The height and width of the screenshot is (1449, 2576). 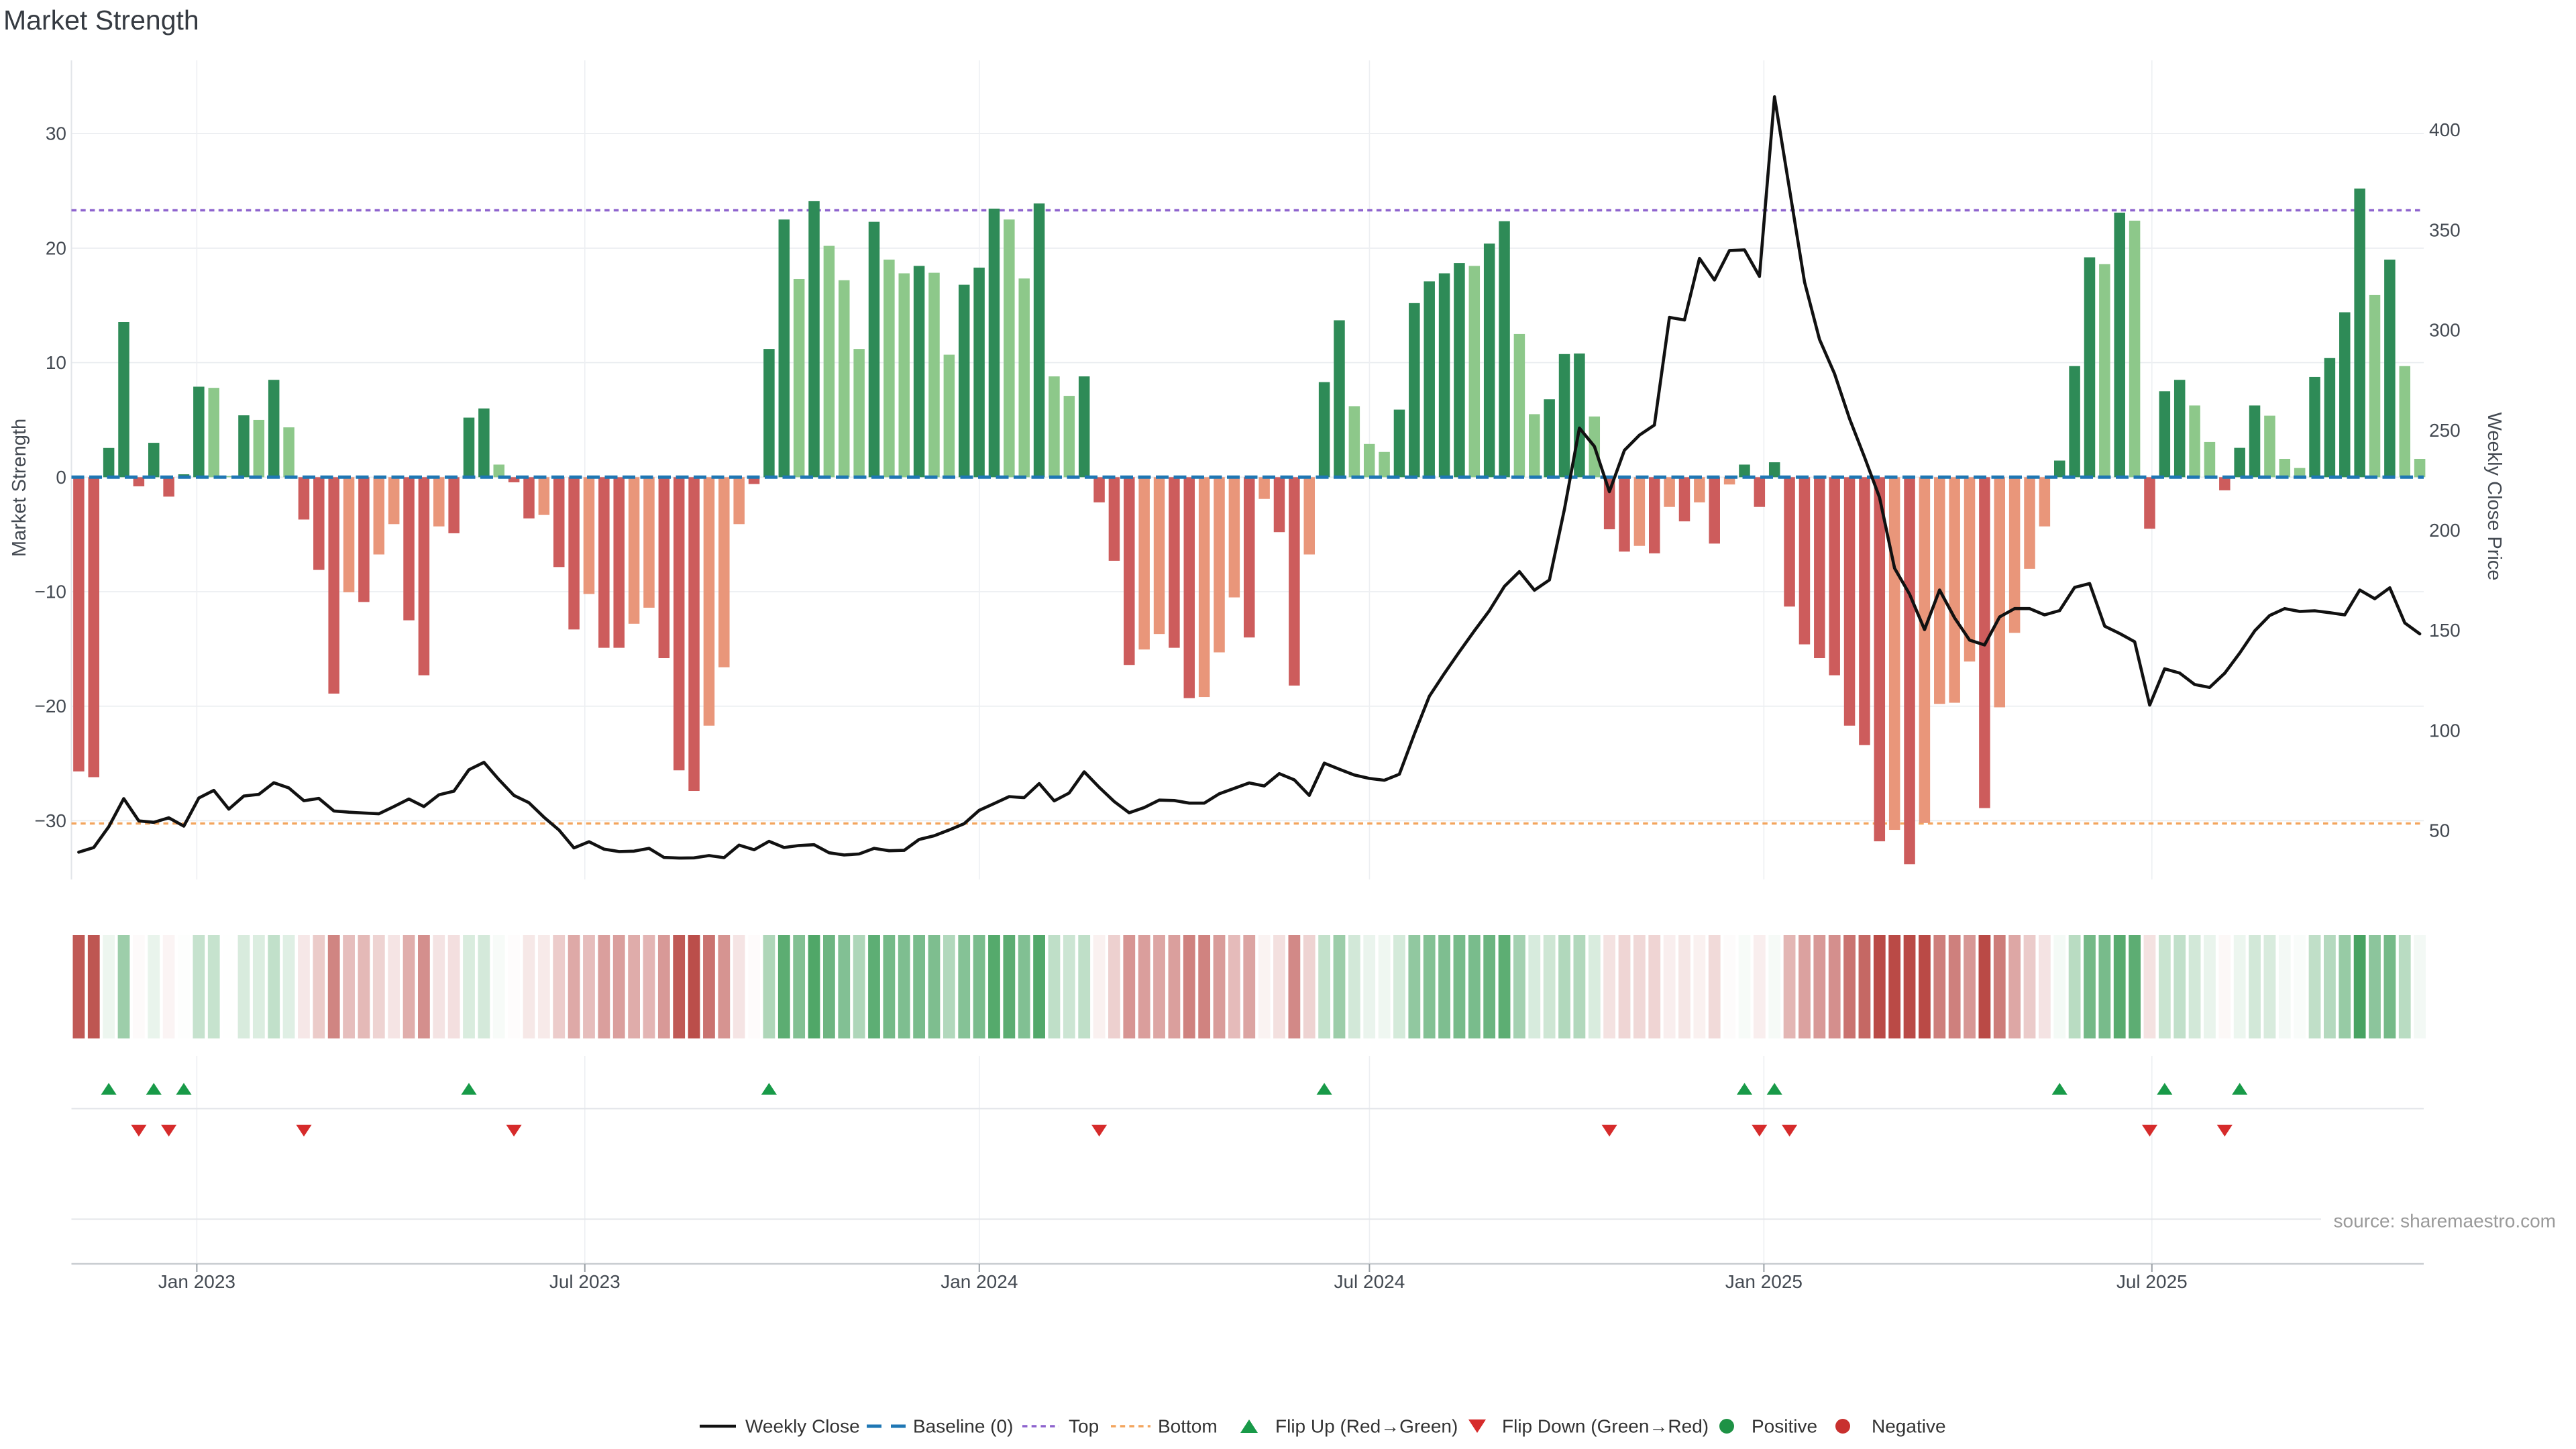 I want to click on svg-text: −30, so click(x=51, y=820).